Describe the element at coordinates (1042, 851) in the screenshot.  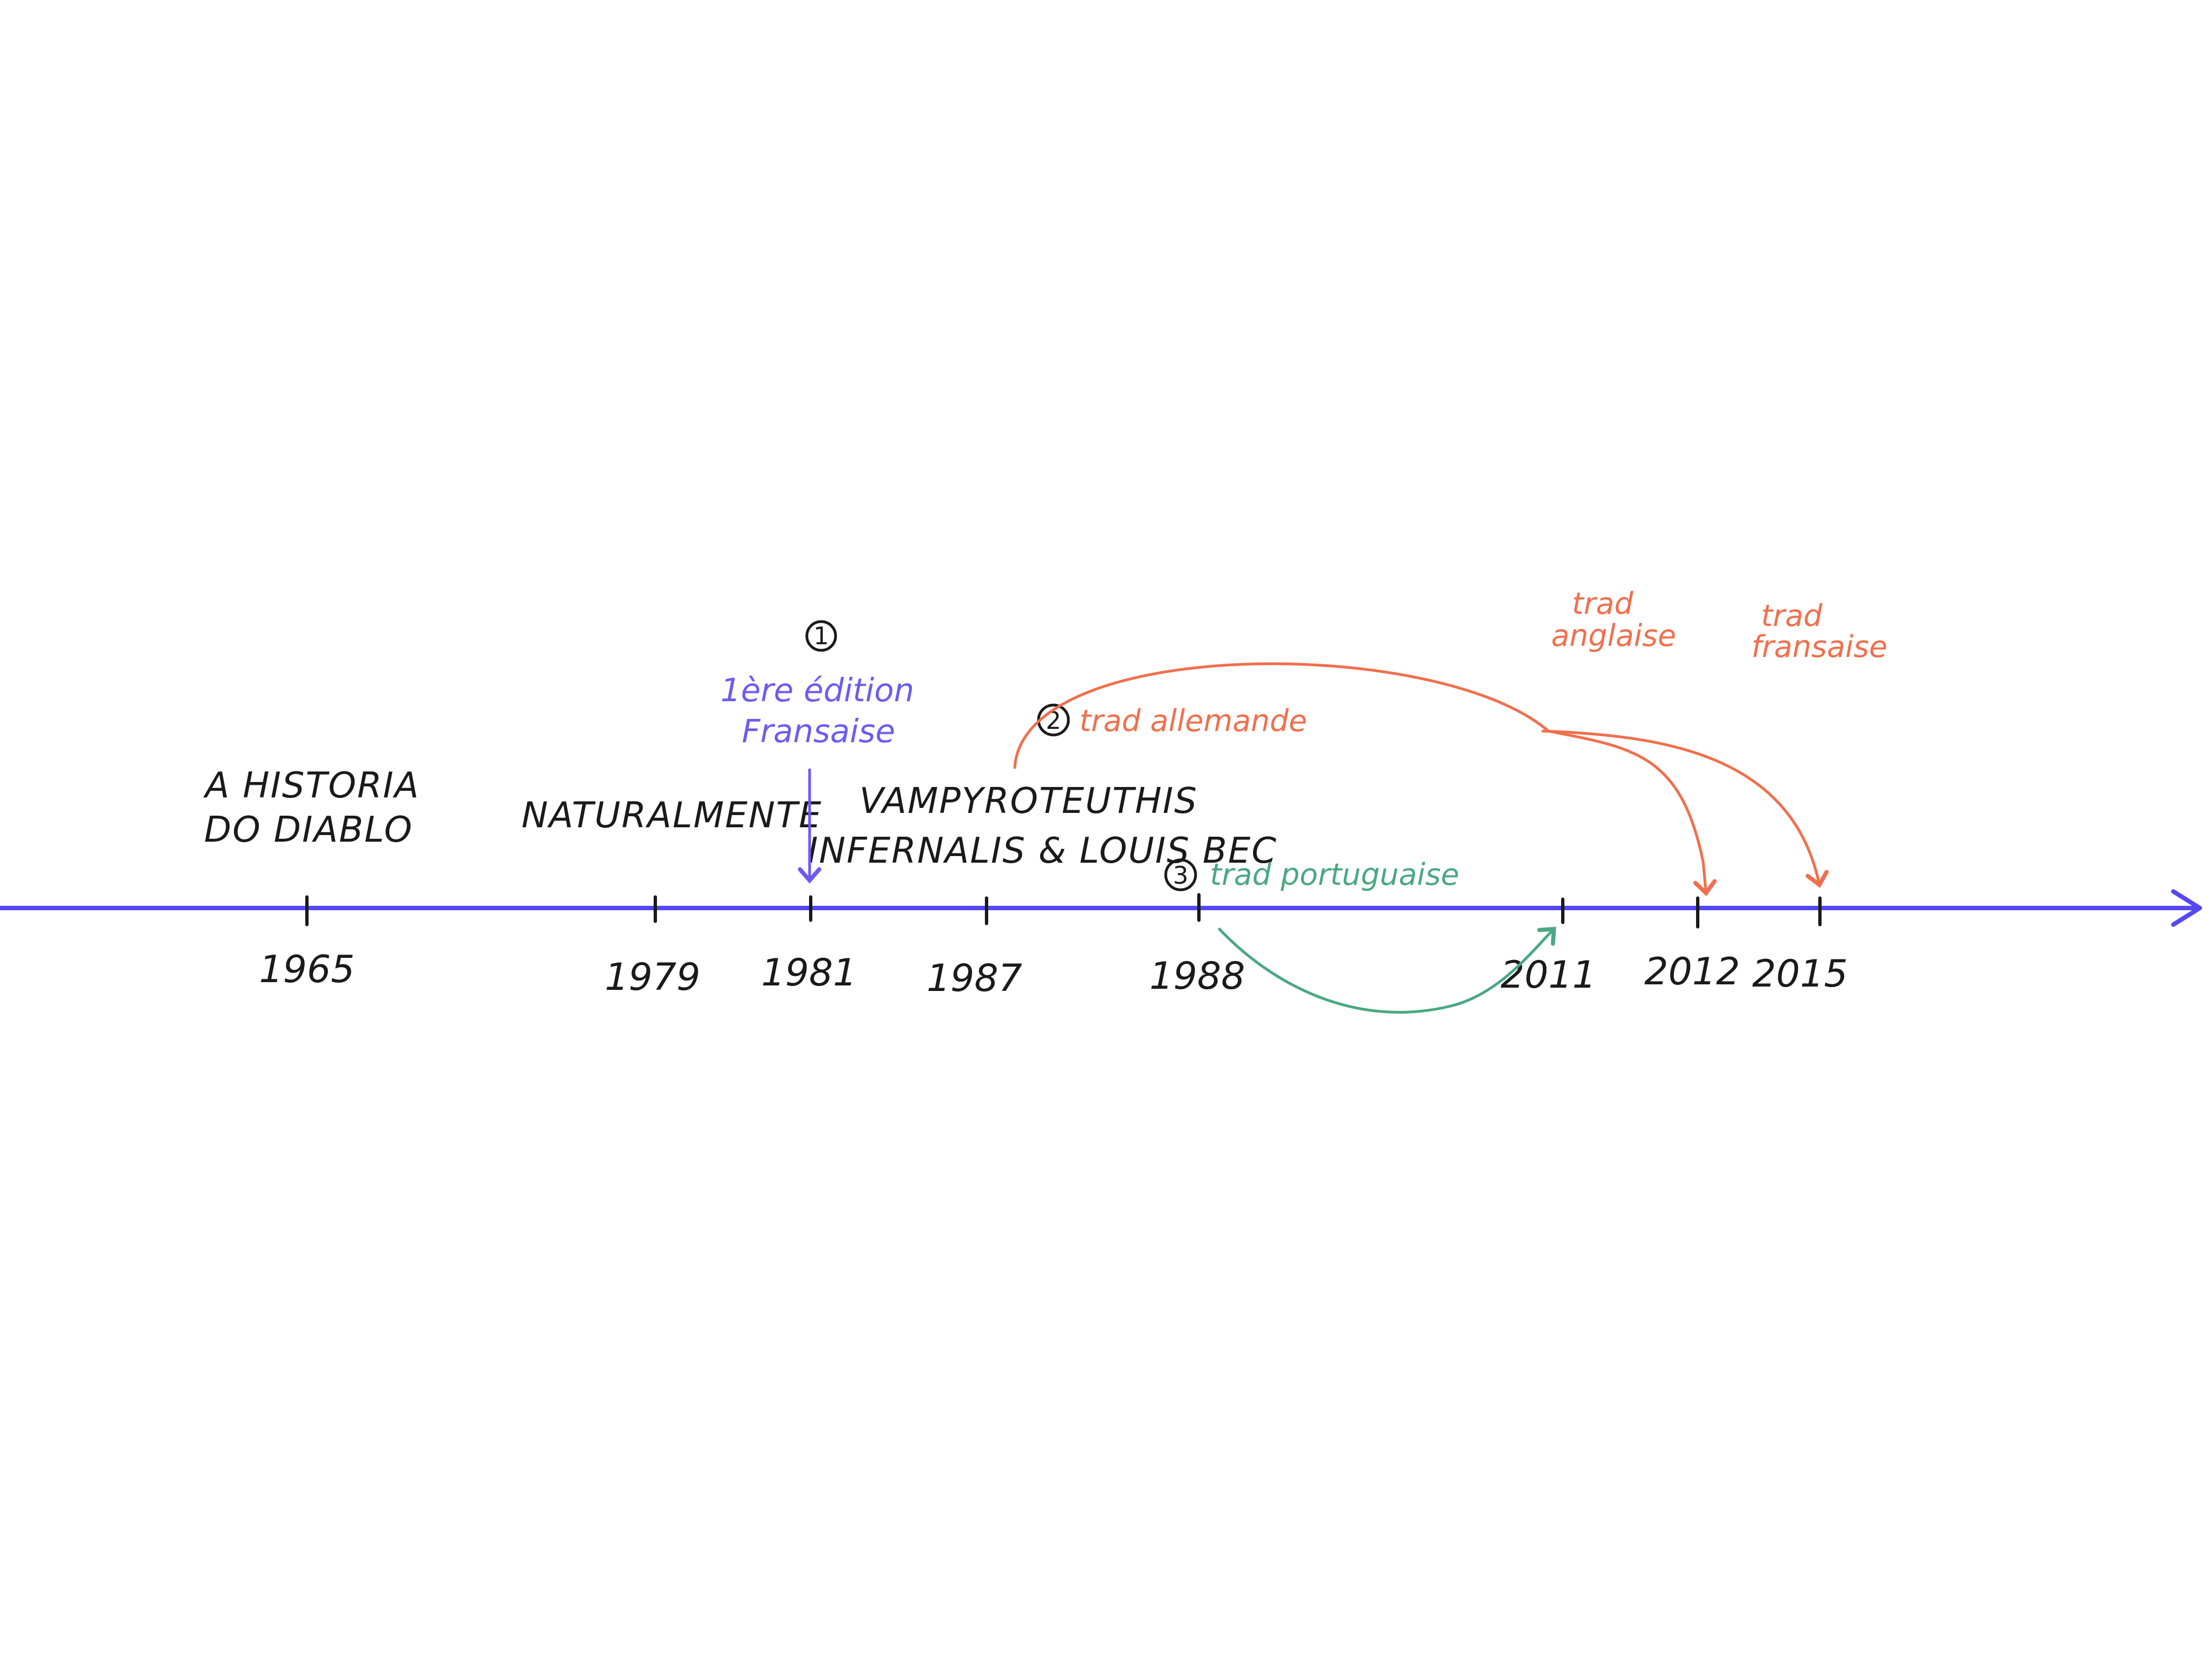
I see `work-title-vampyroteuthis-line2: INFERNALIS & LOUIS BEC` at that location.